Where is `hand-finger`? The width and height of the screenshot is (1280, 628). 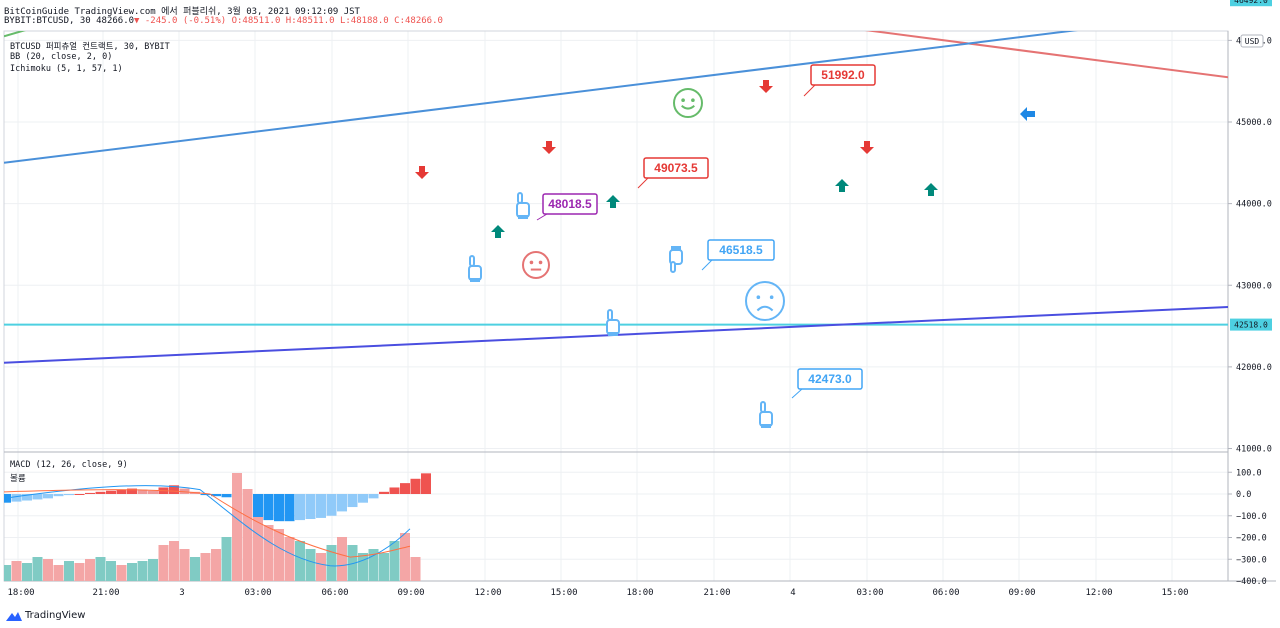
hand-finger is located at coordinates (472, 261).